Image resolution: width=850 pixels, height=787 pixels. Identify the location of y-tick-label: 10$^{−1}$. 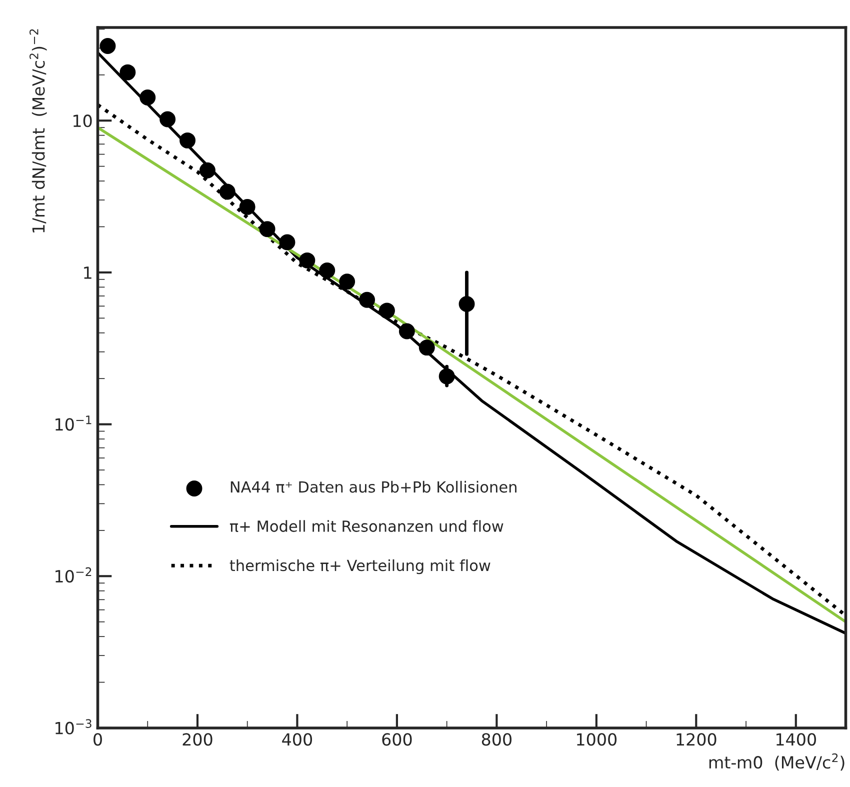
(74, 423).